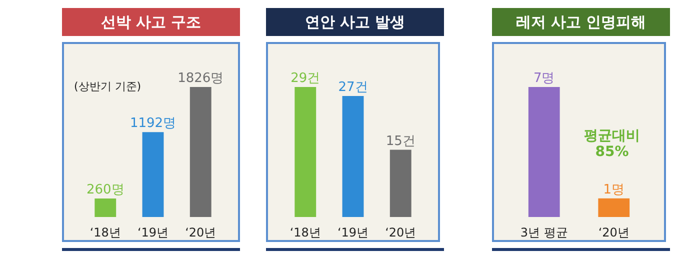 This screenshot has width=700, height=262. What do you see at coordinates (581, 22) in the screenshot?
I see `chart-title: 레저 사고 인명피해` at bounding box center [581, 22].